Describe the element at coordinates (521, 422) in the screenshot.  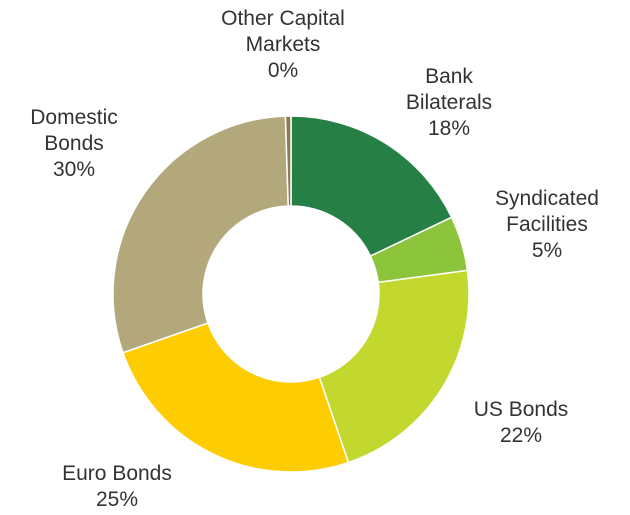
I see `slice-label-us-bonds: US Bonds 22%` at that location.